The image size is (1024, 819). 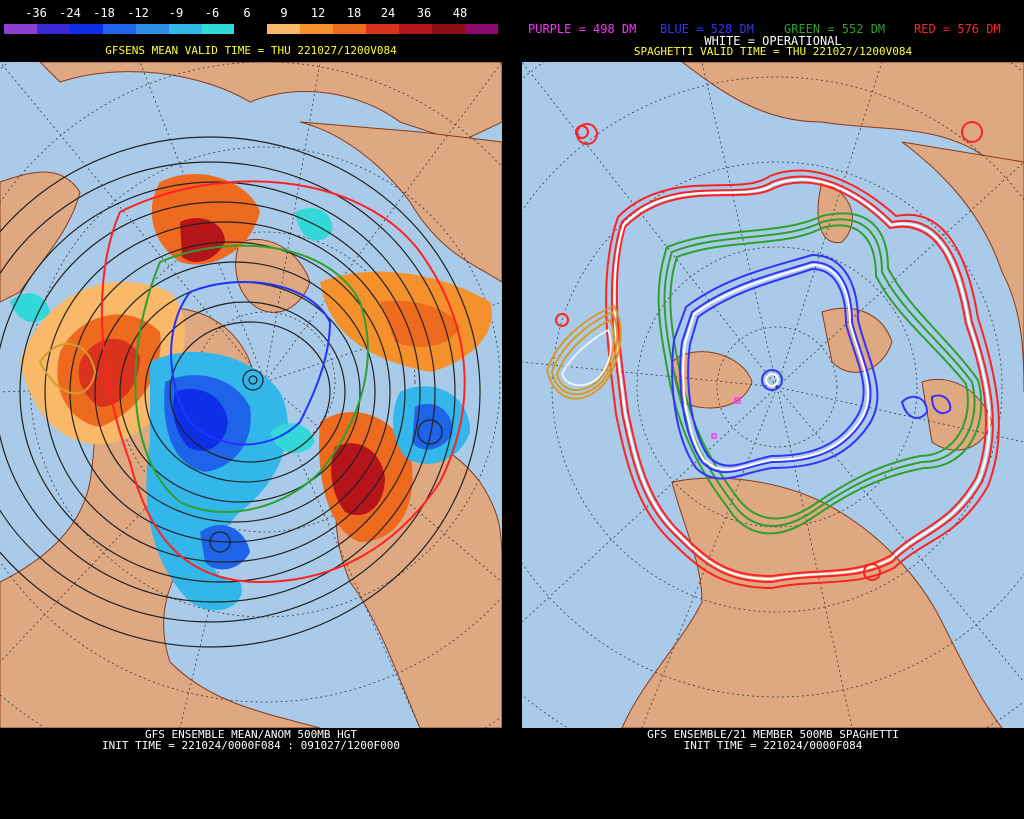 I want to click on spaghetti-green, so click(x=820, y=373).